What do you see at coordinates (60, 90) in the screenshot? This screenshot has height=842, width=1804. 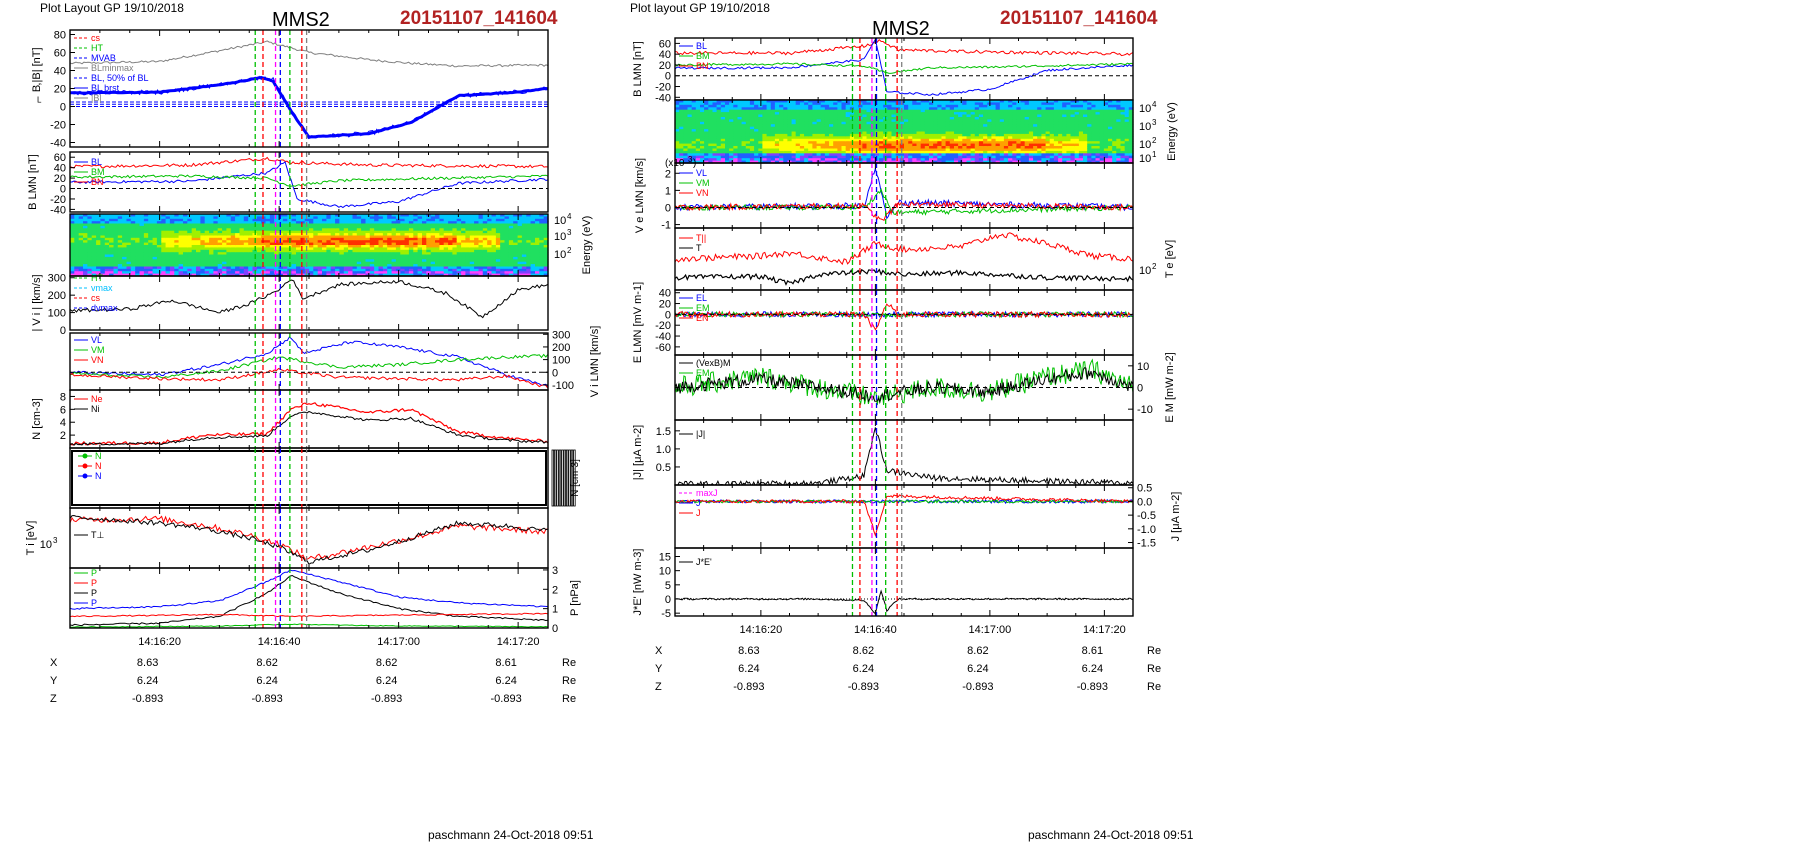 I see `left-panel-0-ytick-label: 20` at bounding box center [60, 90].